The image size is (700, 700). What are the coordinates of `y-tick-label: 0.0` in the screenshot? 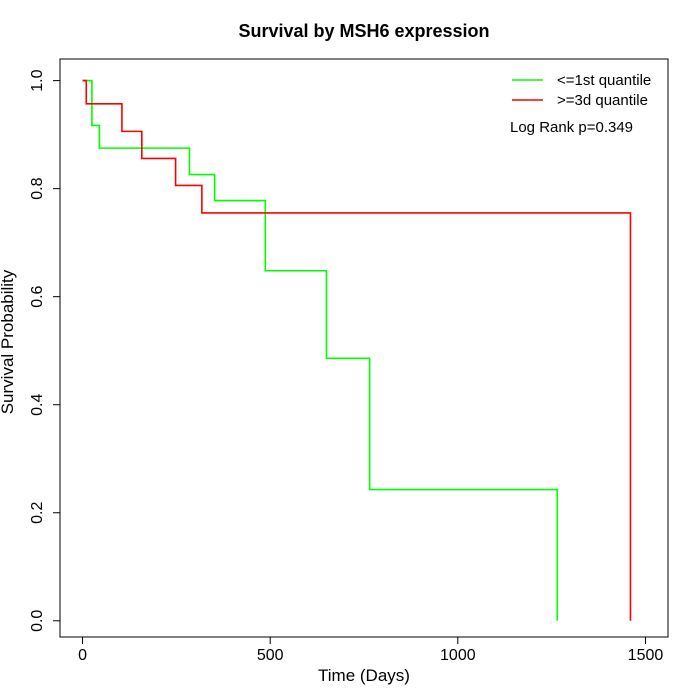 It's located at (37, 621).